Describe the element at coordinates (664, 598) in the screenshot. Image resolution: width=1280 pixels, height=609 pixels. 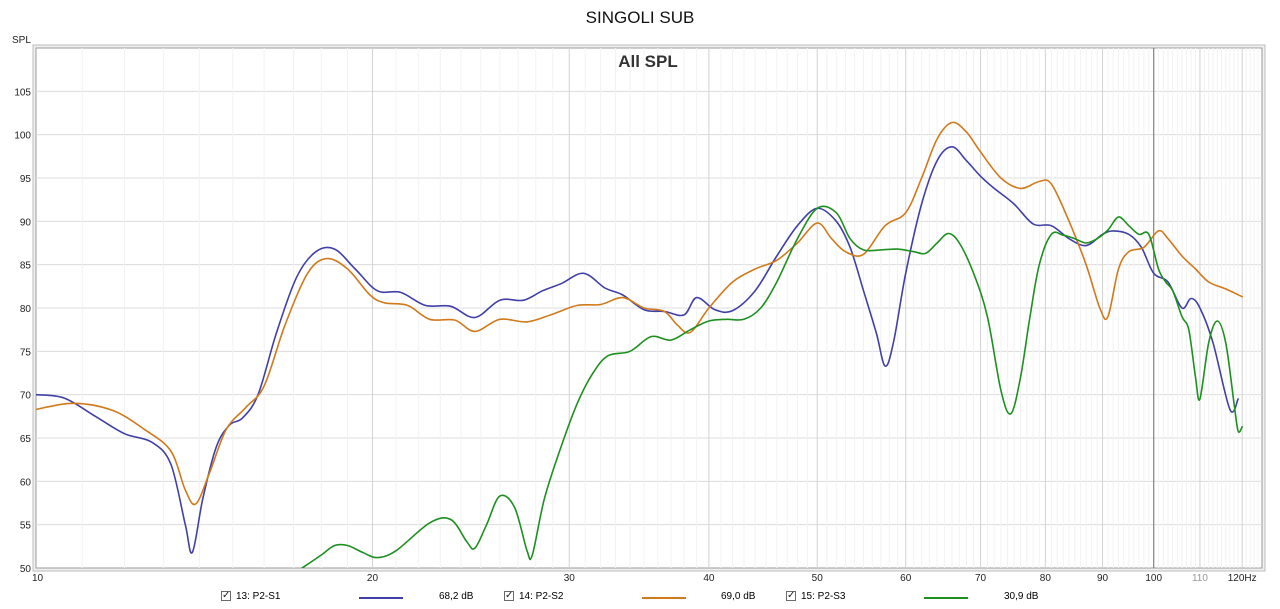
I see `series-2-line-swatch` at that location.